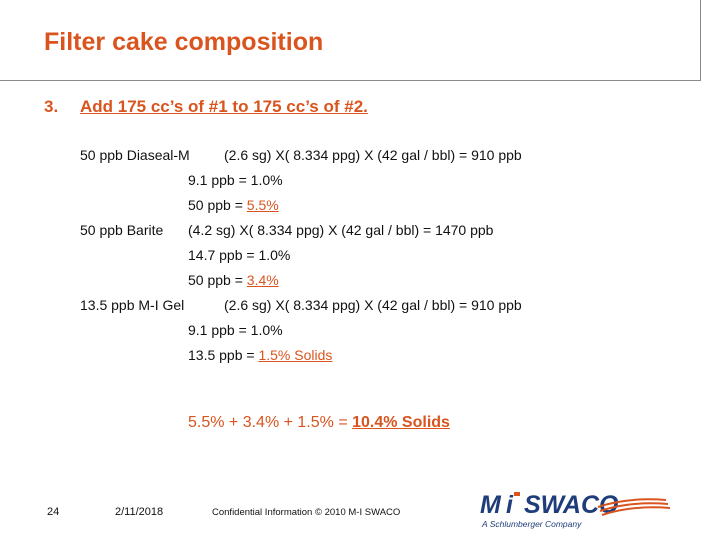 Image resolution: width=720 pixels, height=540 pixels. I want to click on barite-ratio: 14.7 ppb = 1.0%, so click(239, 255).